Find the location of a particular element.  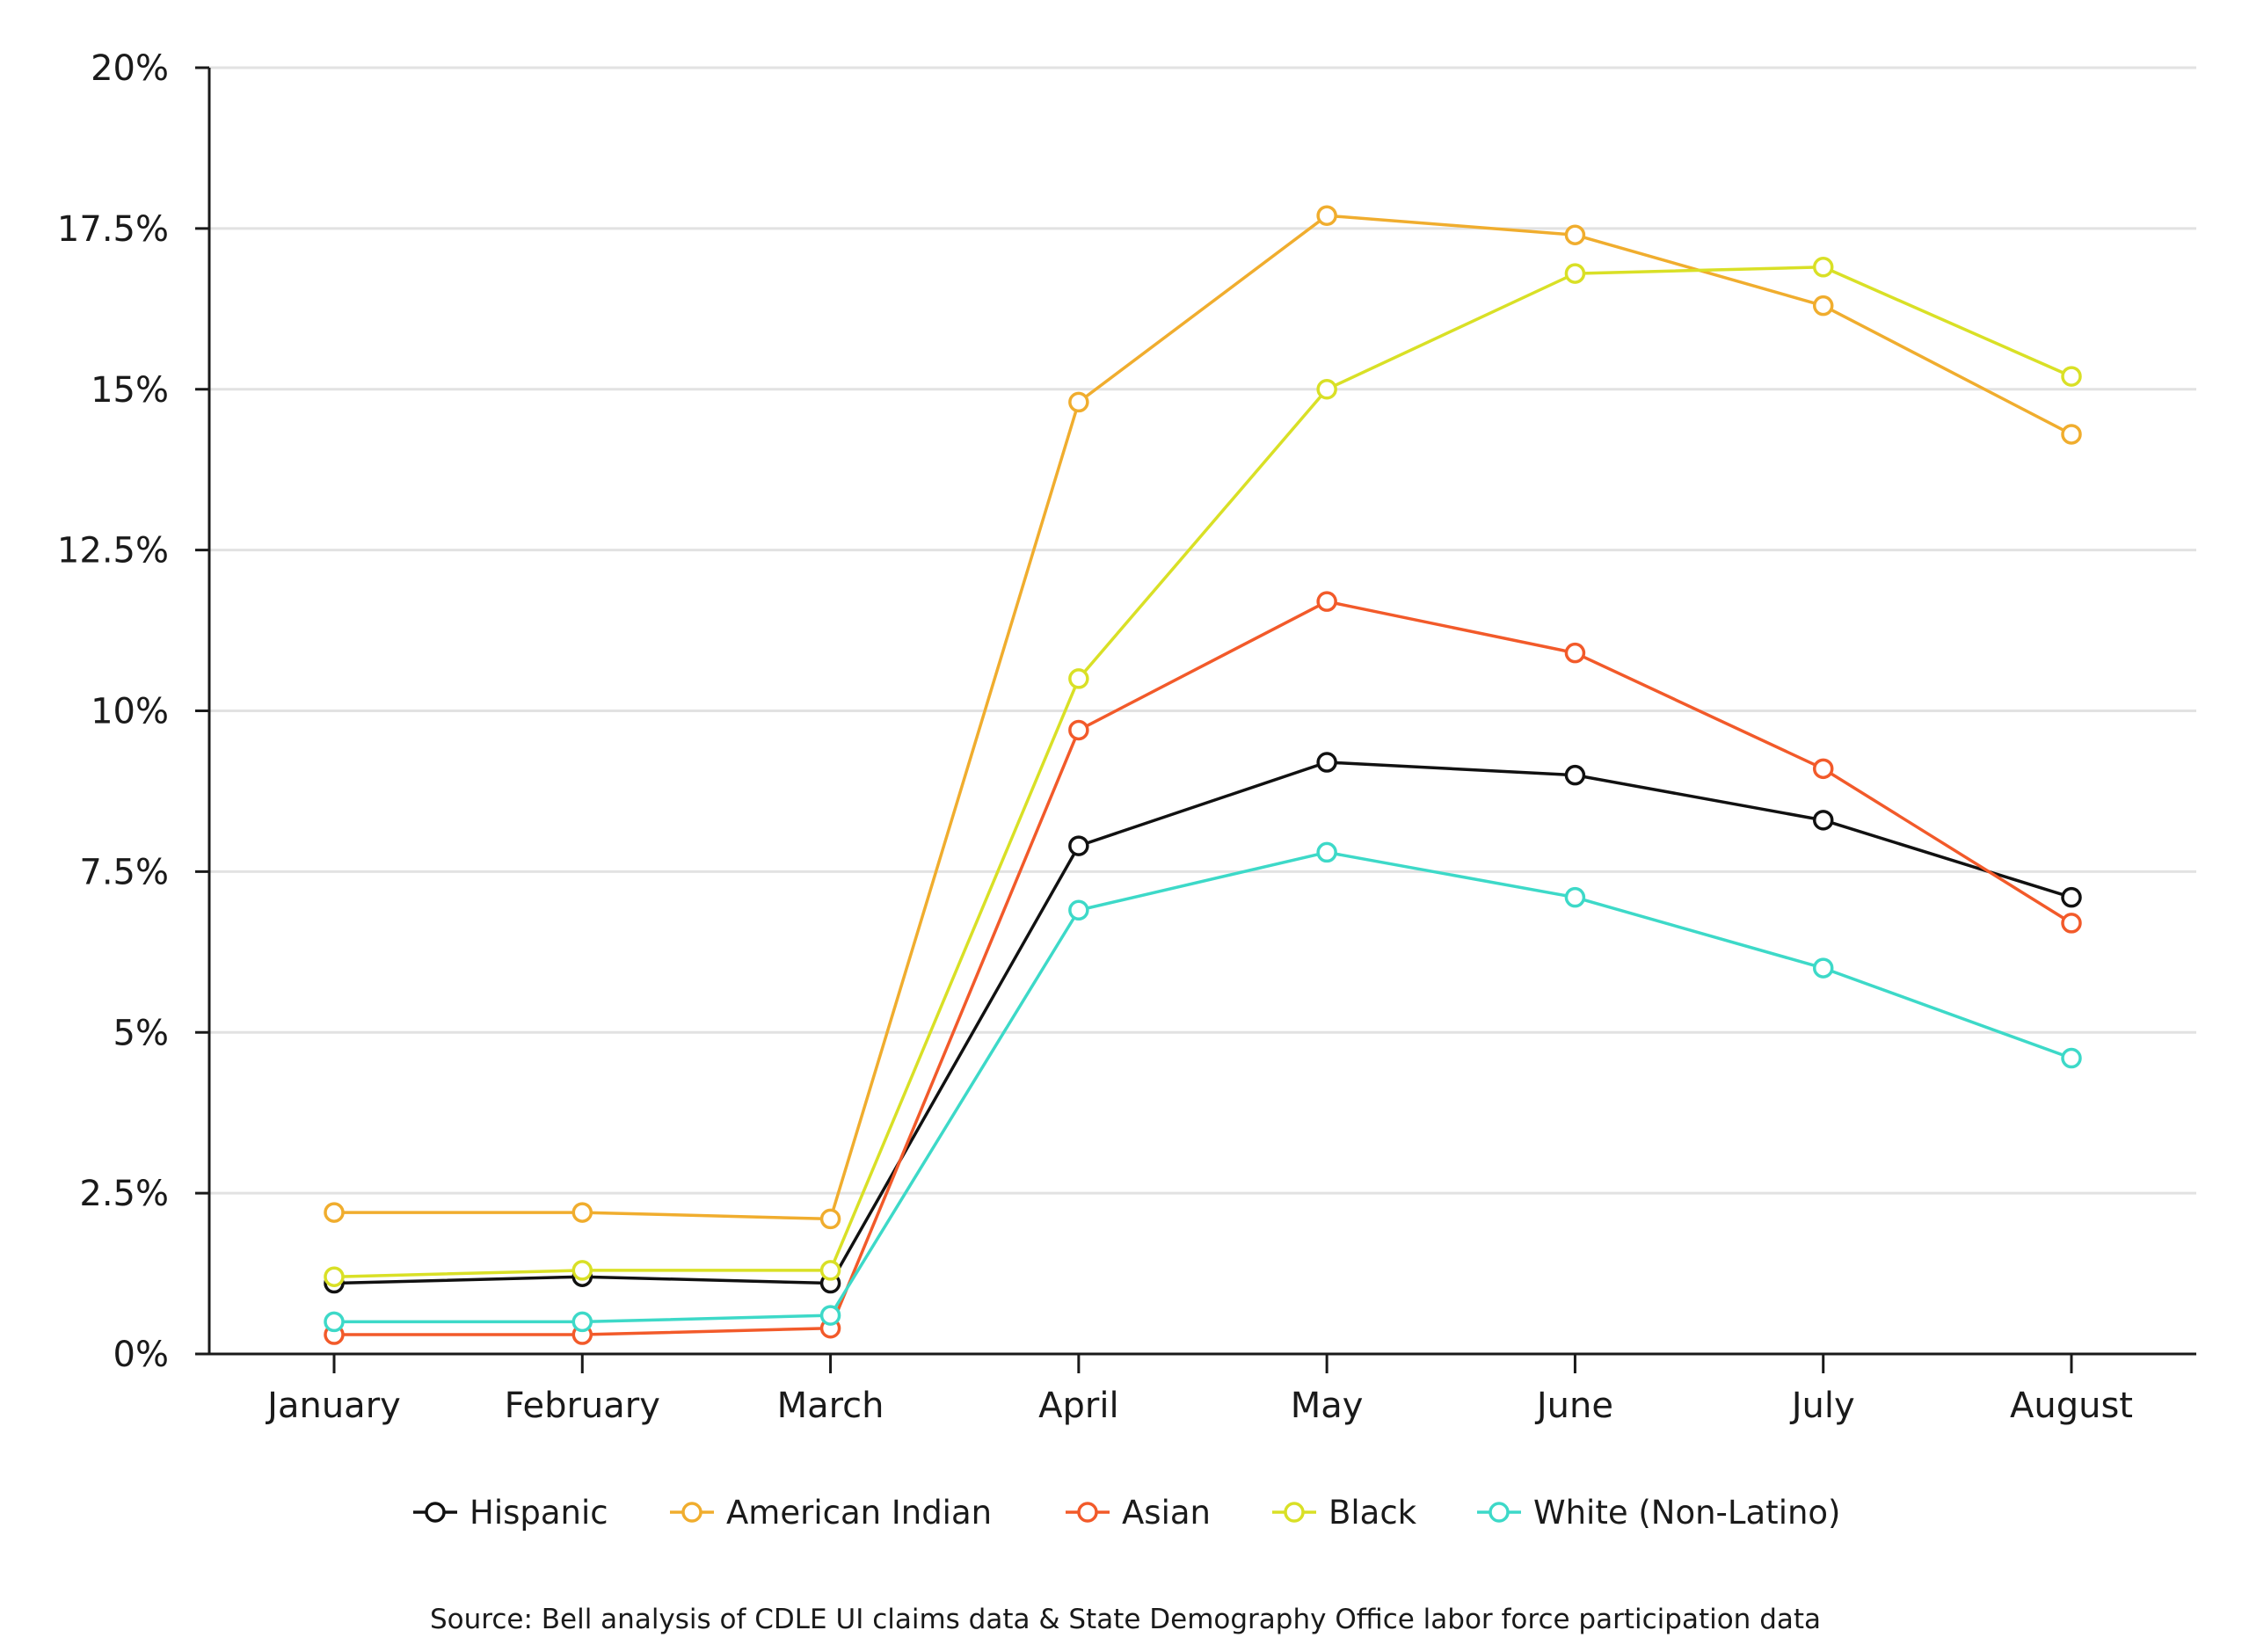

legend-item-black: Black is located at coordinates (1344, 1513).